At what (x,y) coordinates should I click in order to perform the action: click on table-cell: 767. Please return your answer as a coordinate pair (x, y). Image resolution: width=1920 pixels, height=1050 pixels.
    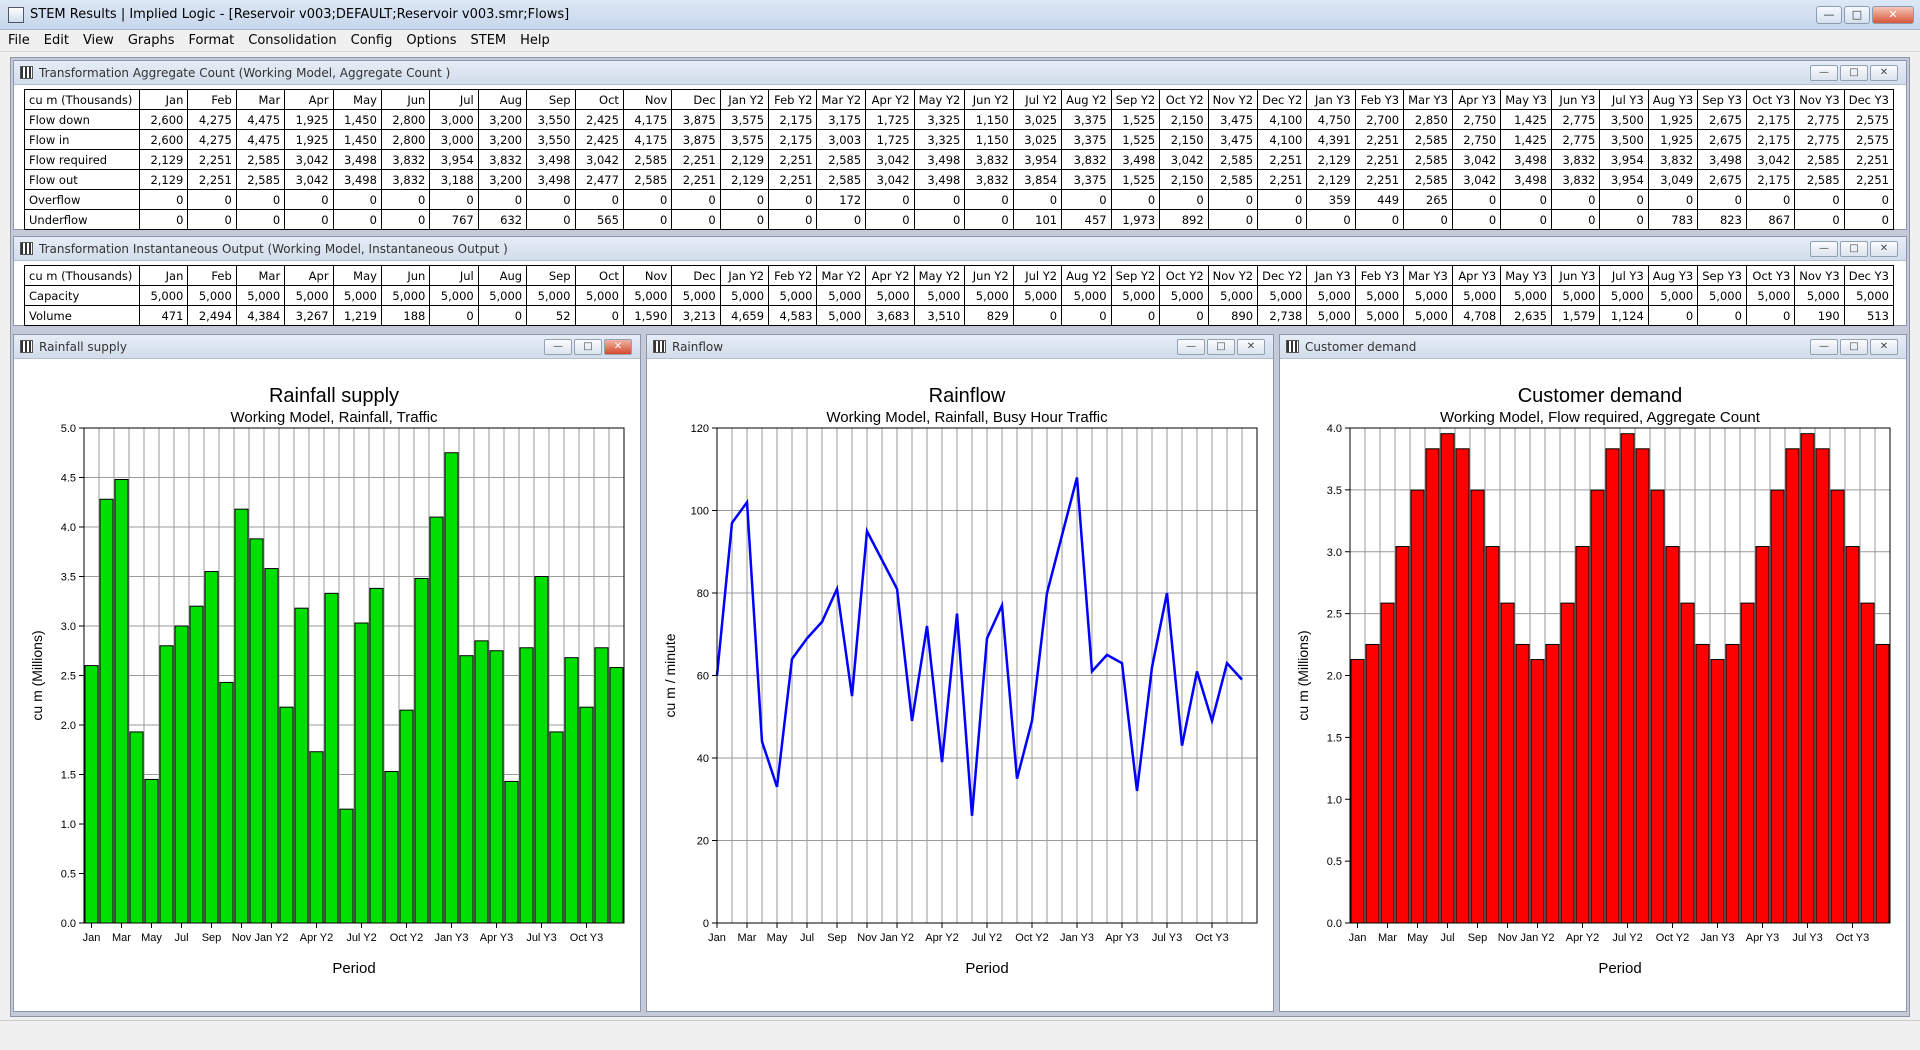
    Looking at the image, I should click on (454, 219).